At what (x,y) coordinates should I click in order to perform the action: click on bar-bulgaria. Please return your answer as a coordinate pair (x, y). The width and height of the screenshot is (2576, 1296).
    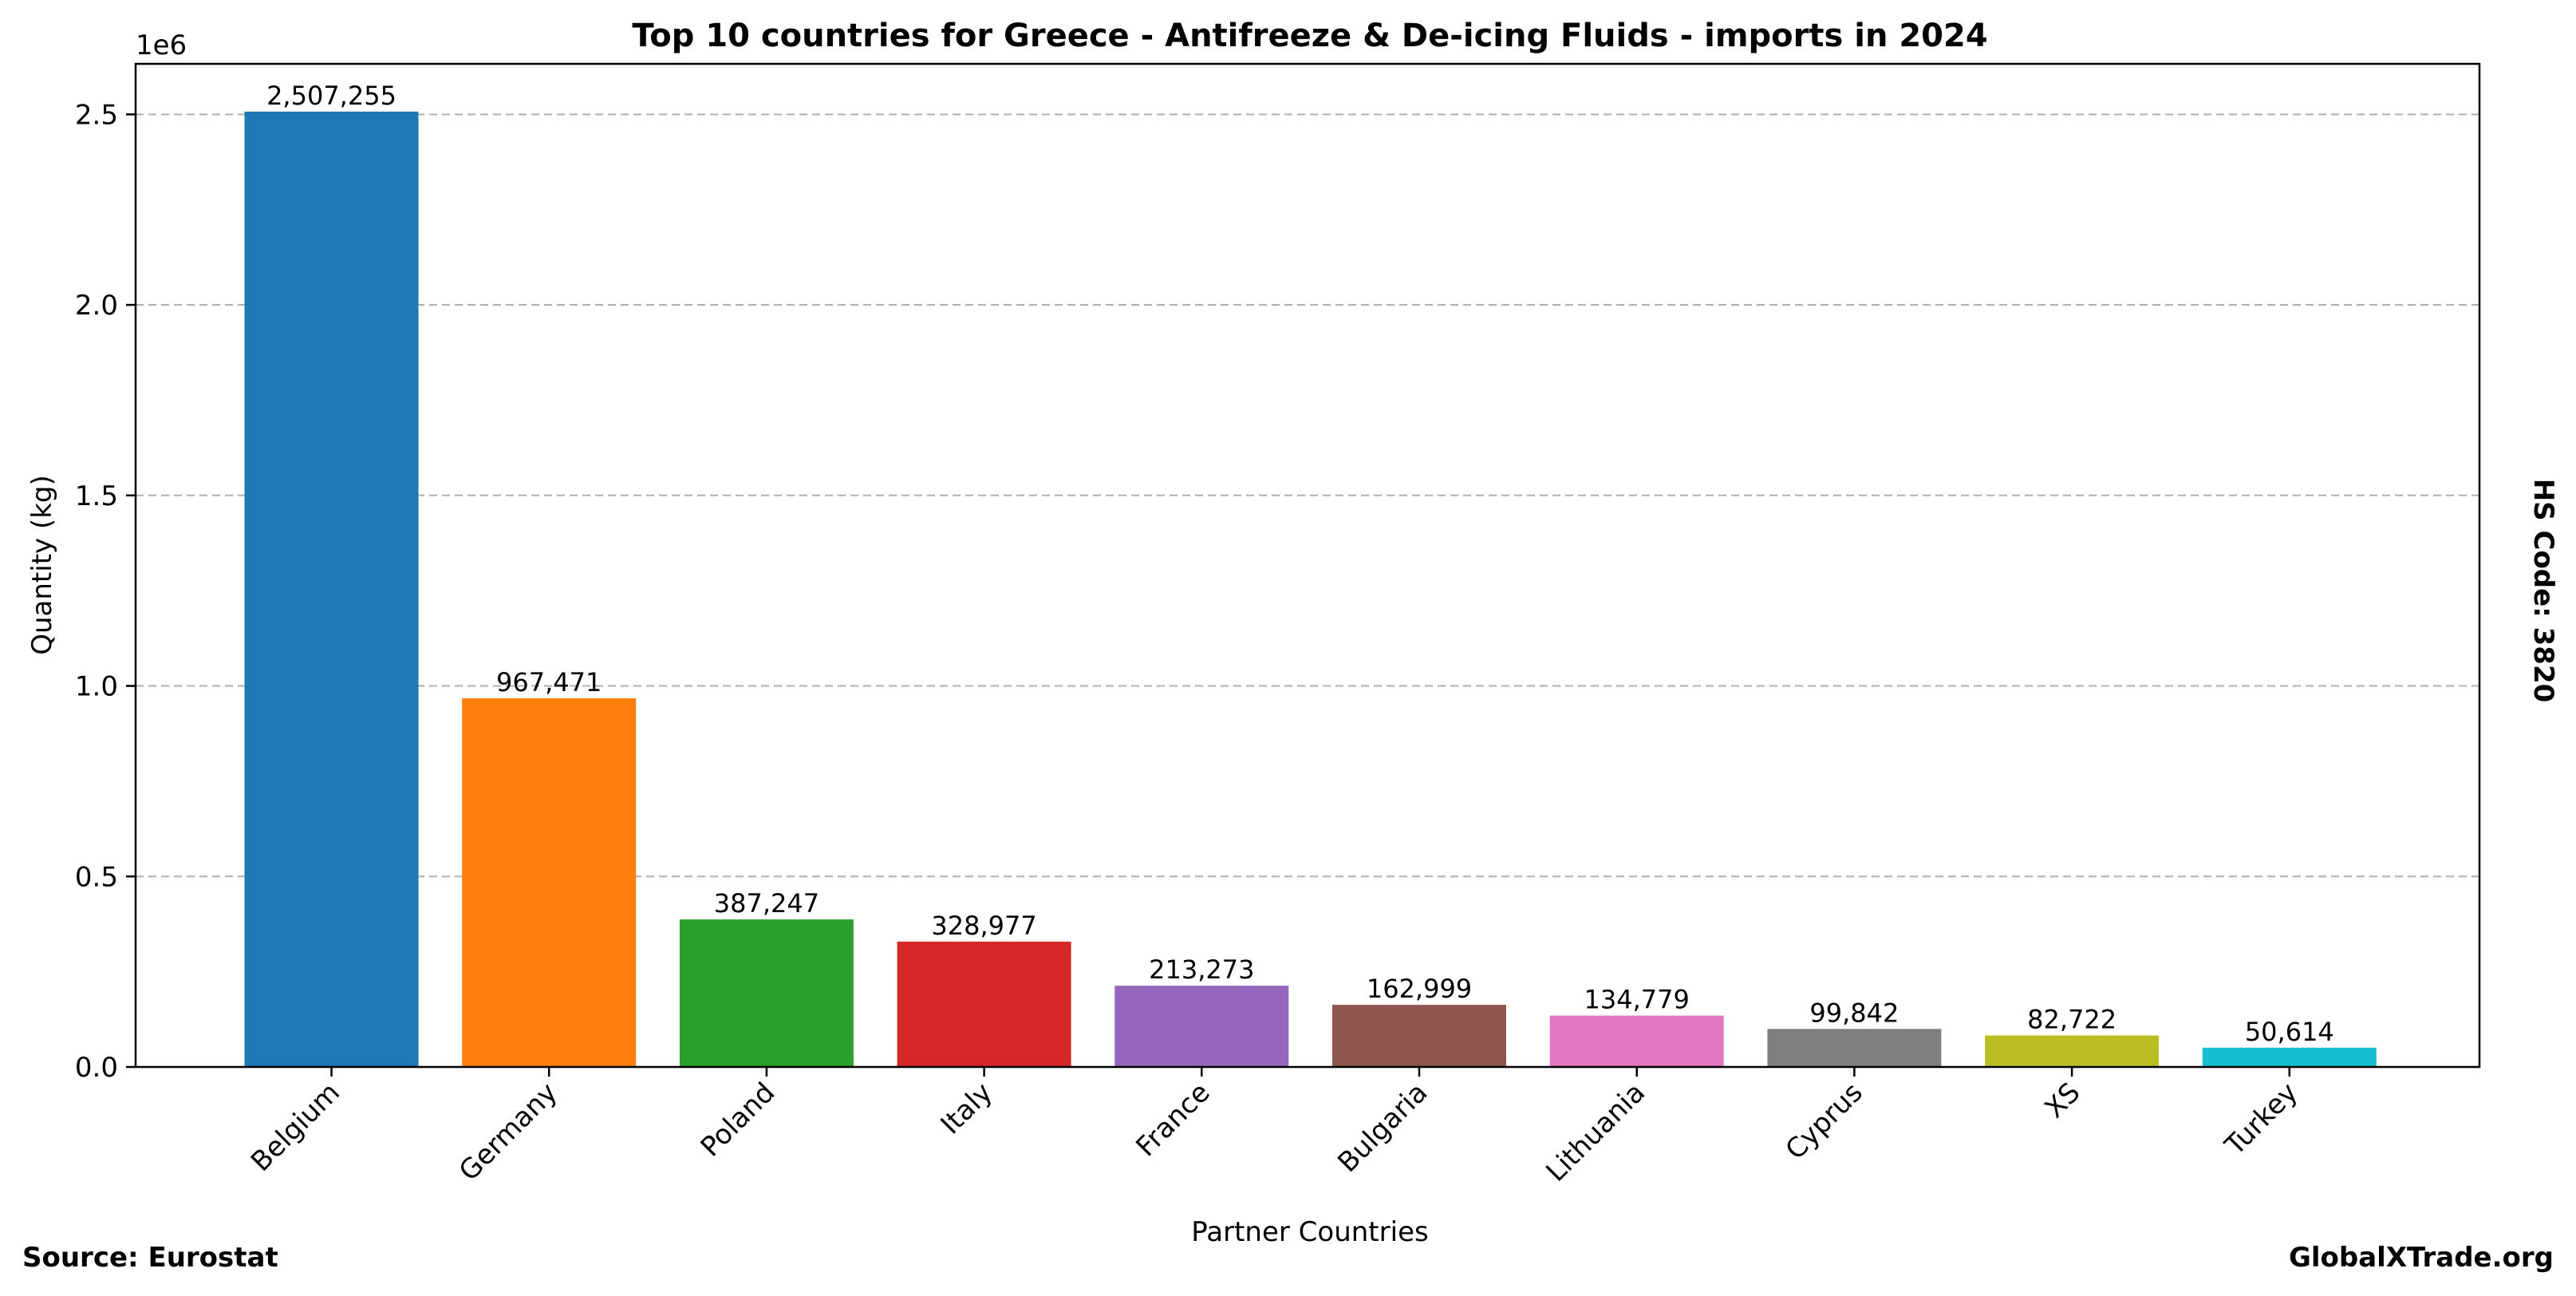
    Looking at the image, I should click on (1419, 1036).